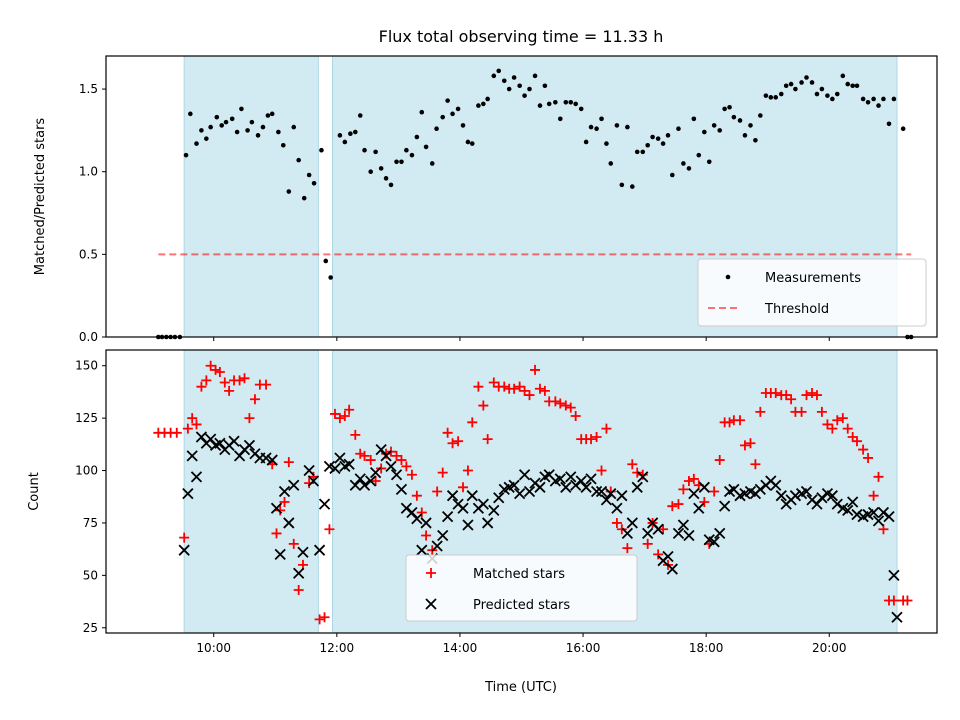  What do you see at coordinates (88, 172) in the screenshot?
I see `y-tick-label: 1.0` at bounding box center [88, 172].